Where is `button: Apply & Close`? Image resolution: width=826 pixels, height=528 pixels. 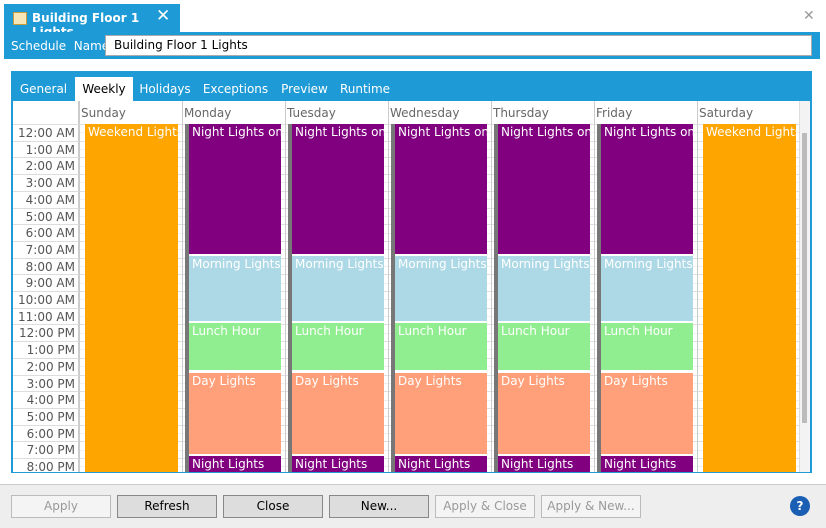 button: Apply & Close is located at coordinates (485, 506).